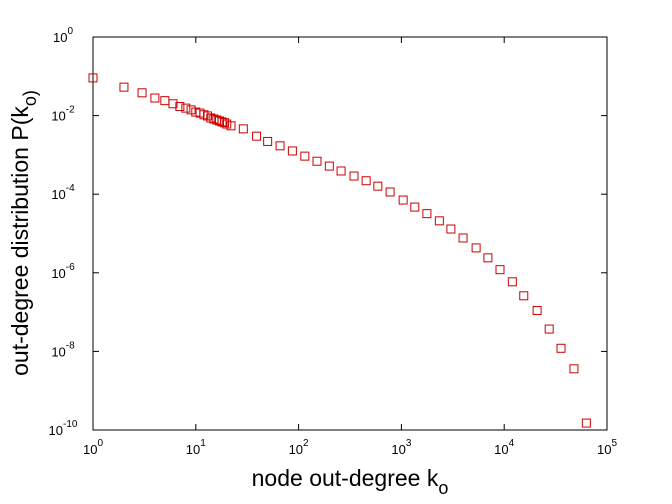  Describe the element at coordinates (350, 481) in the screenshot. I see `x-axis-title: node out-degree ko` at that location.